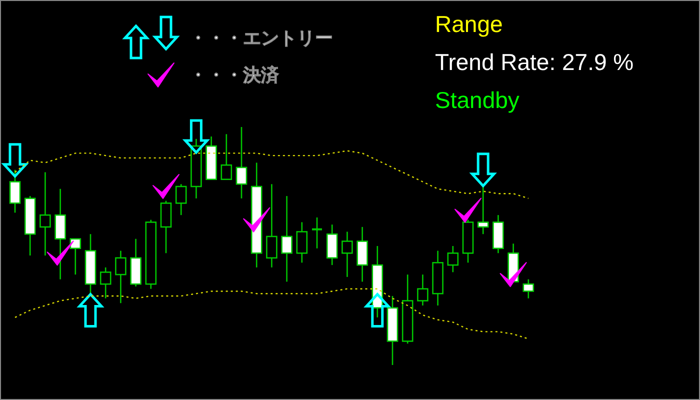 The image size is (700, 400). What do you see at coordinates (469, 24) in the screenshot?
I see `chart-title: Range` at bounding box center [469, 24].